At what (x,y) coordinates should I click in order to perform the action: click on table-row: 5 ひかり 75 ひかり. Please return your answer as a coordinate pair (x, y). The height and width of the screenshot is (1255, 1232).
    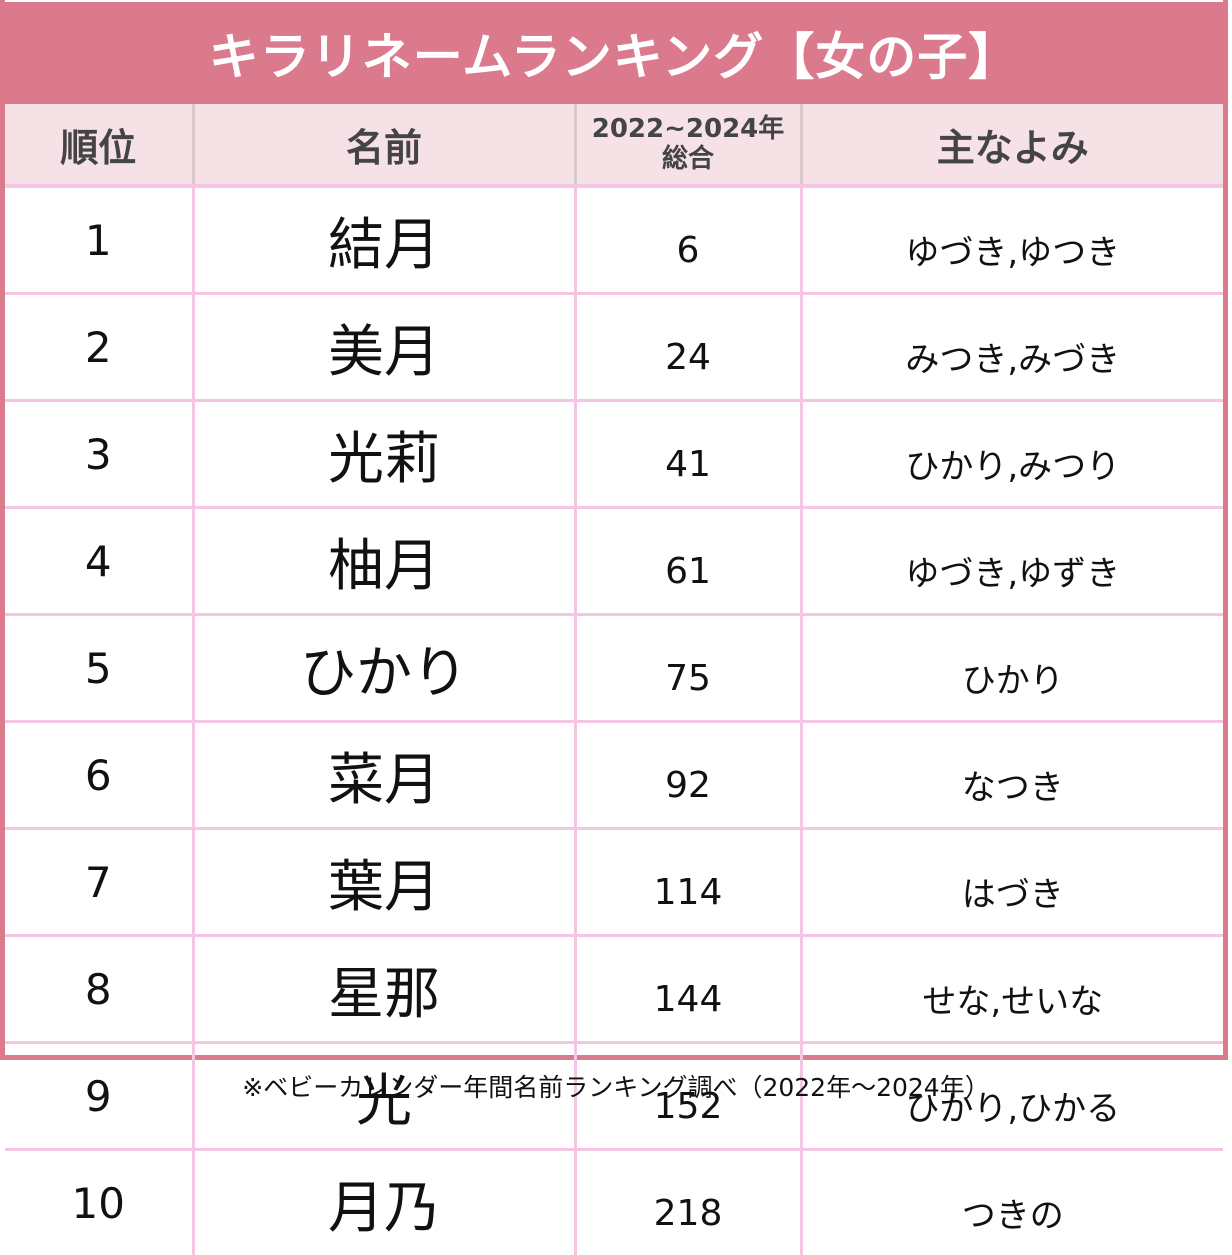
    Looking at the image, I should click on (614, 668).